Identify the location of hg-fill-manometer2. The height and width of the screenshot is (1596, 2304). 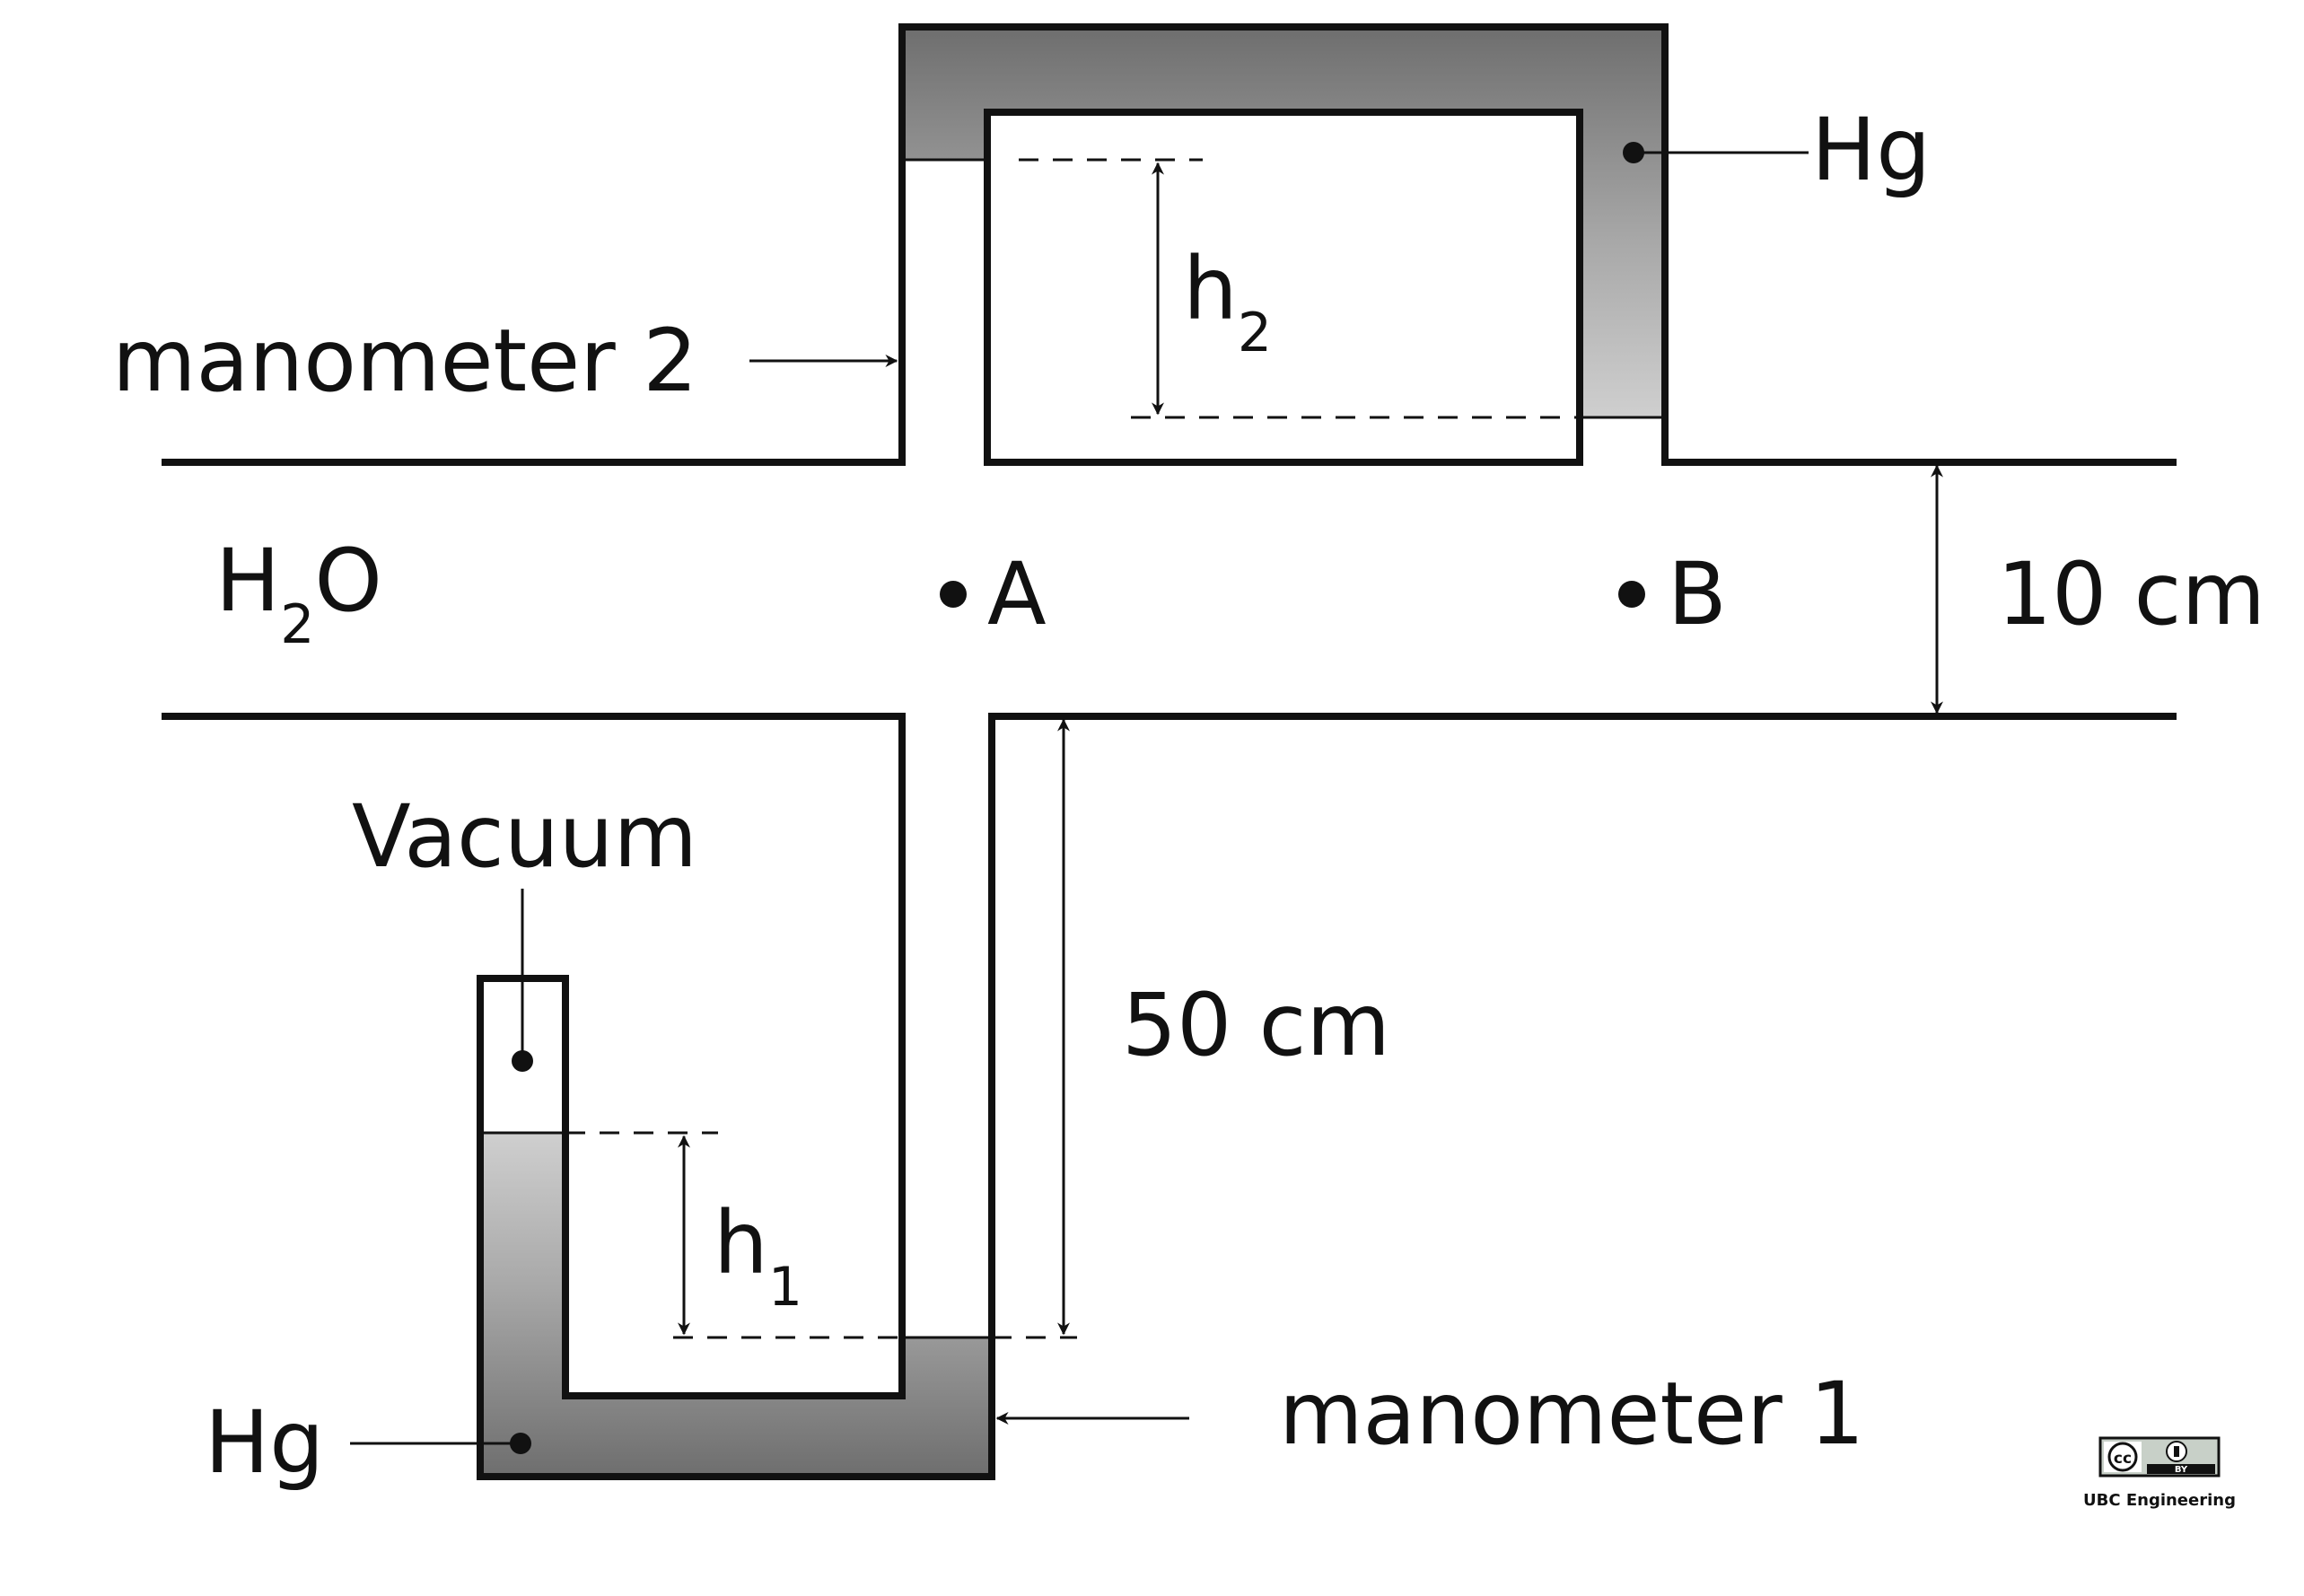
(1283, 222).